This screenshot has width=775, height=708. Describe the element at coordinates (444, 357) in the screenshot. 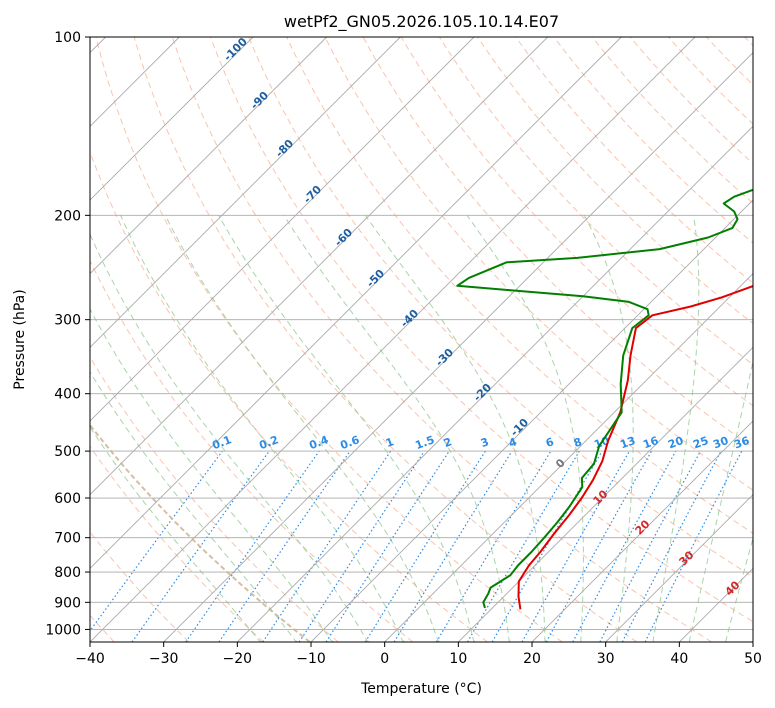

I see `isotherm-label: -30` at that location.